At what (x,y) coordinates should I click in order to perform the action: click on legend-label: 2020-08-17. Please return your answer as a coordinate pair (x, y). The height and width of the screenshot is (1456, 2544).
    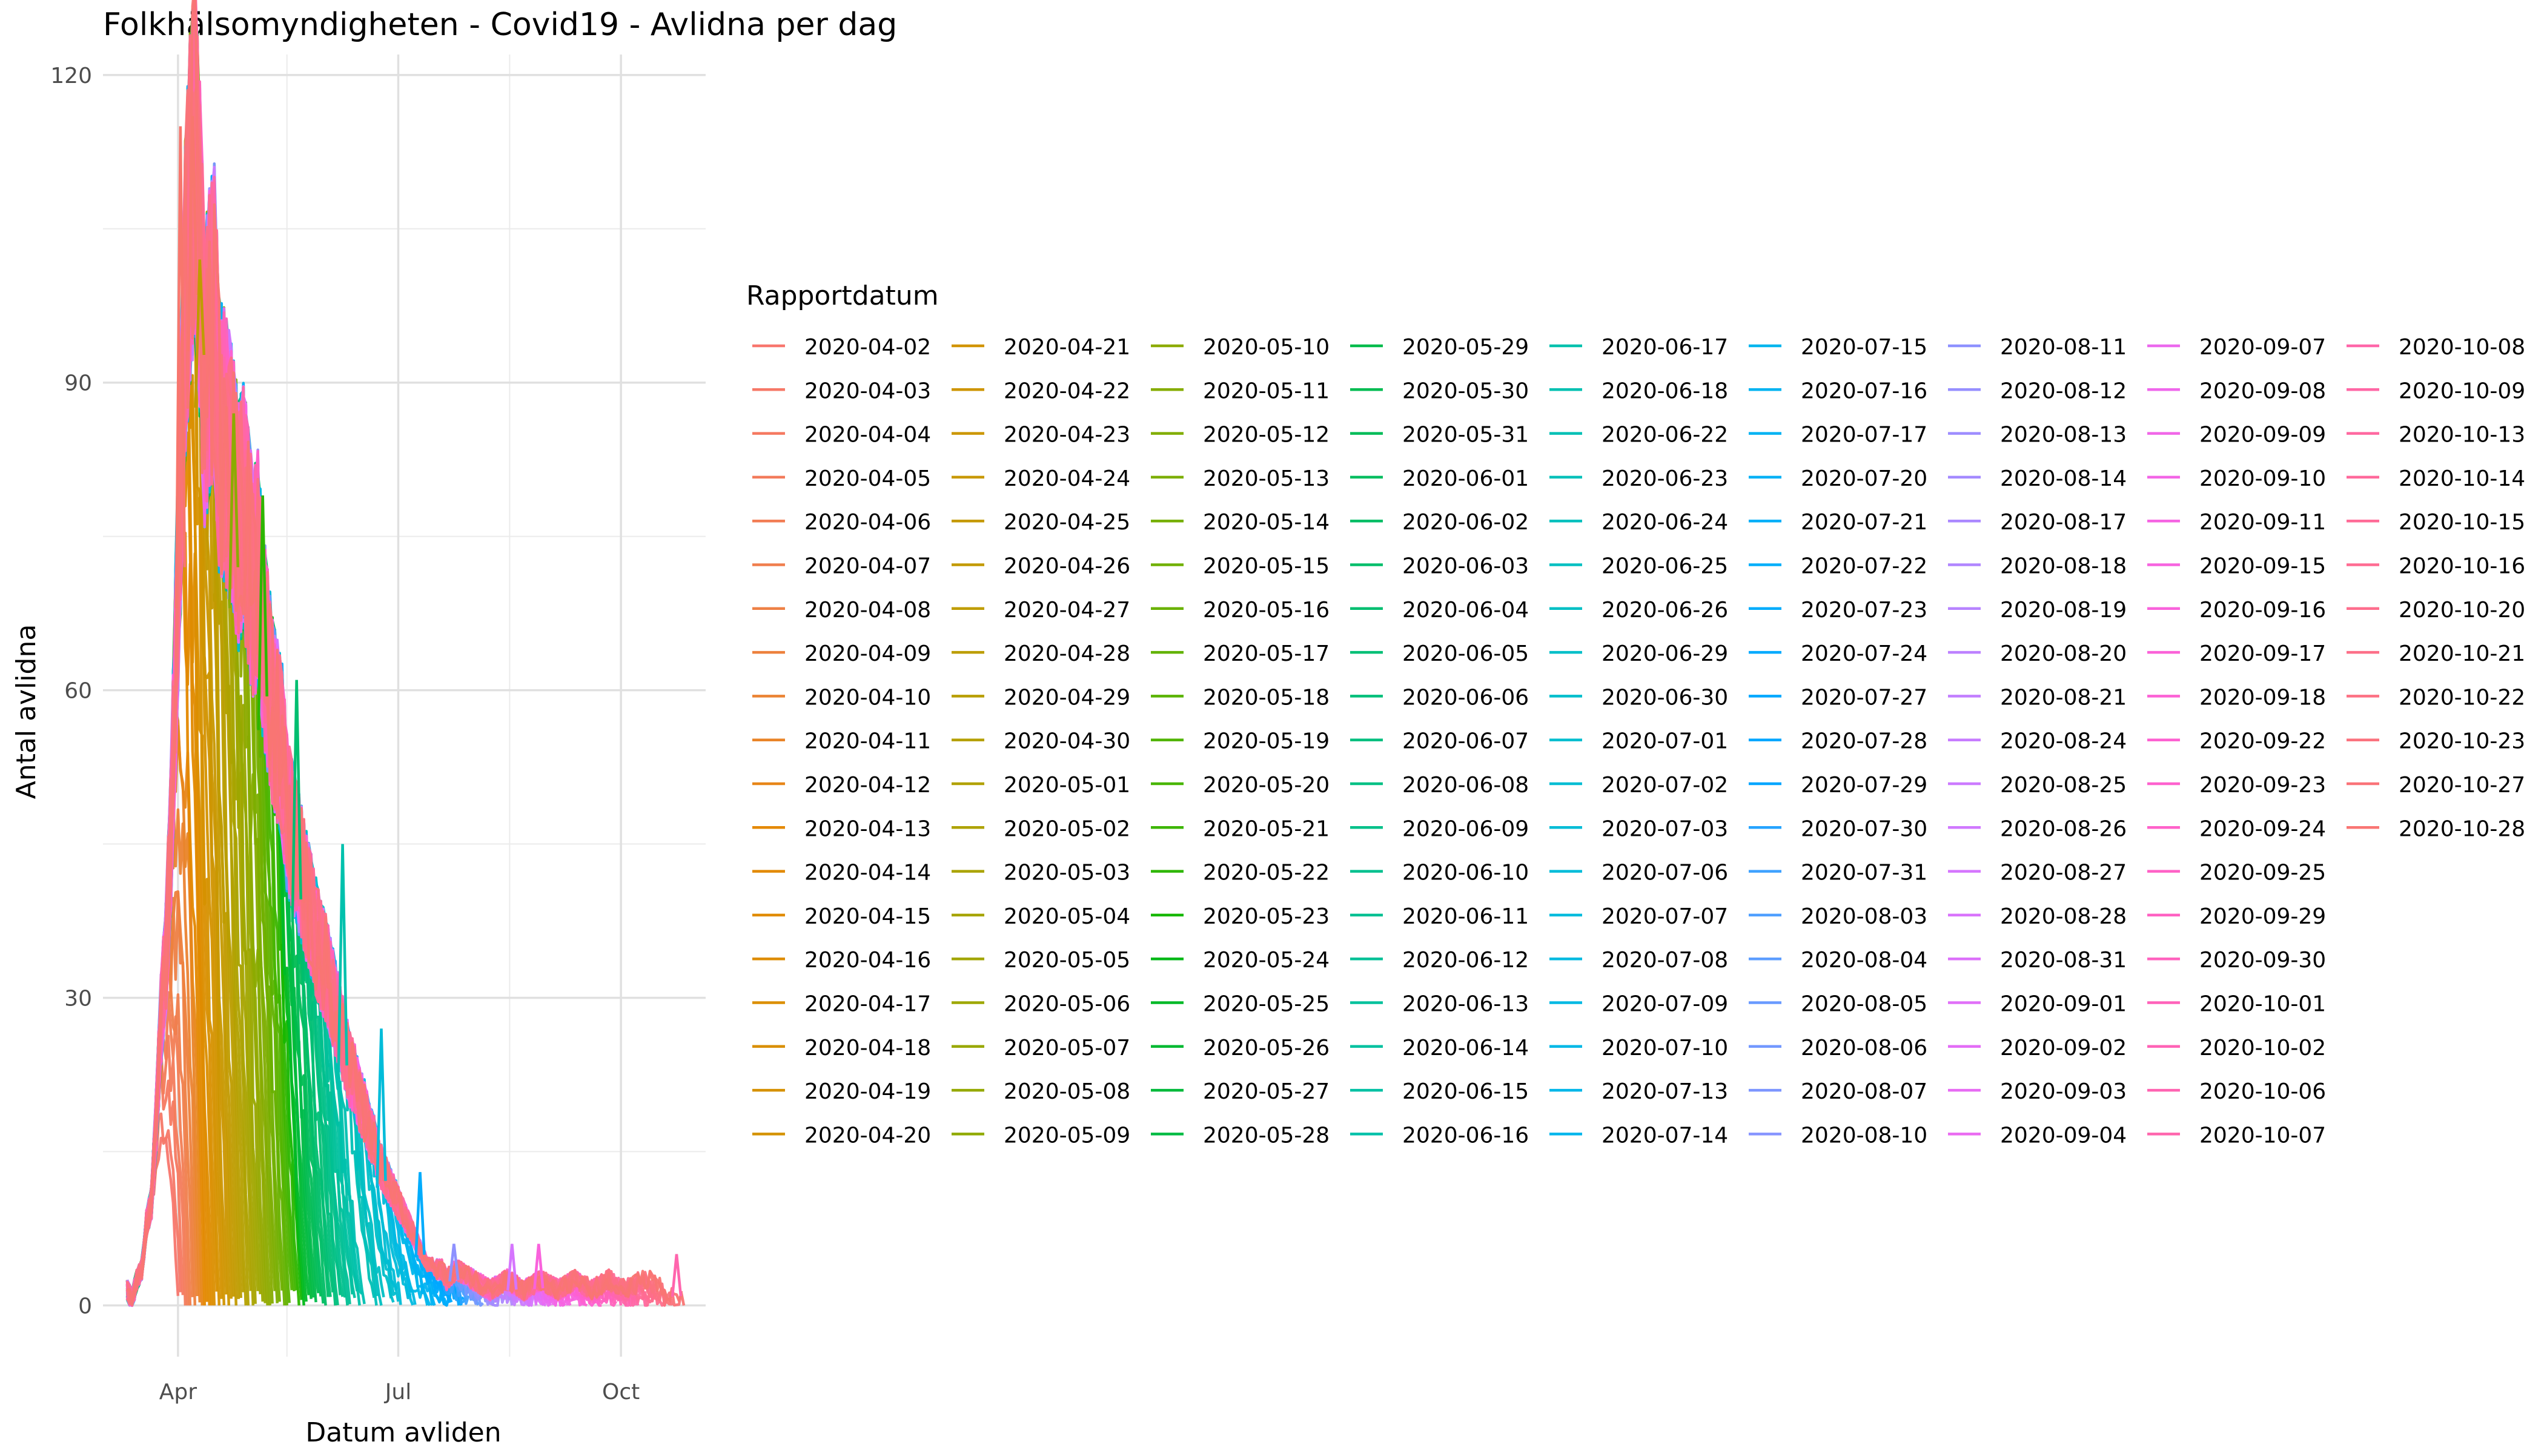
    Looking at the image, I should click on (2063, 522).